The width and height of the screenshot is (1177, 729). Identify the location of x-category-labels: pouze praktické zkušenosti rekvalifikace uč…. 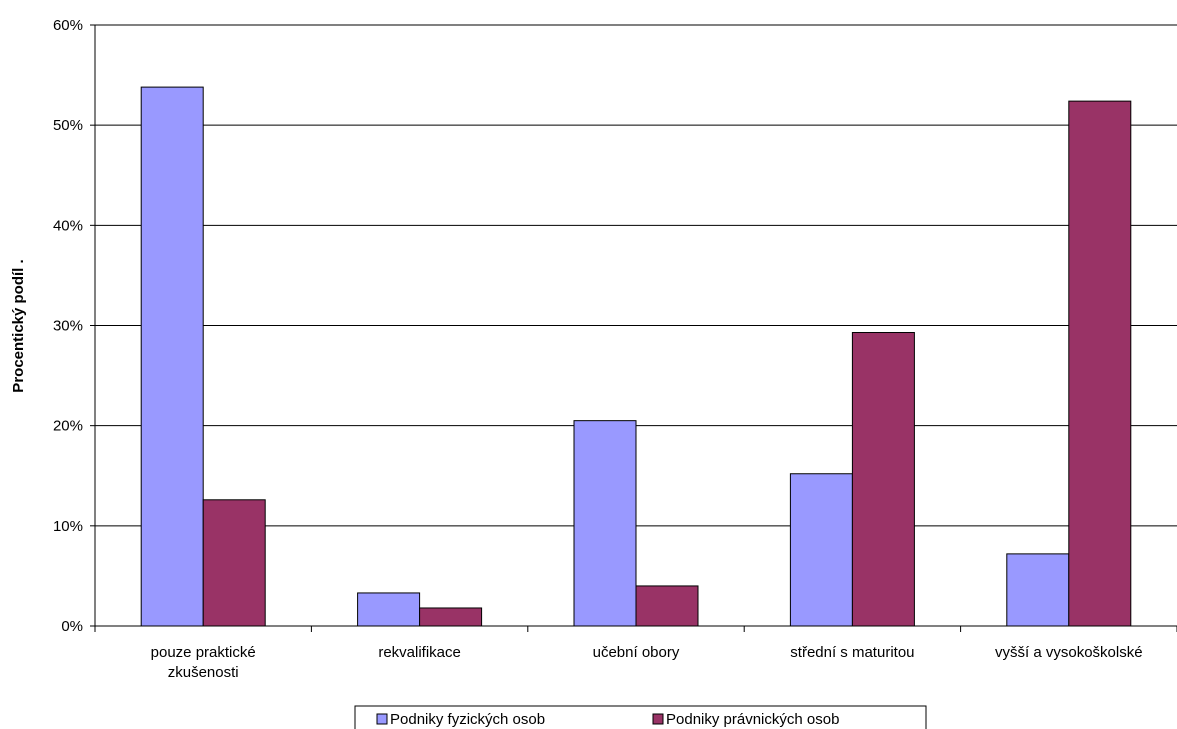
(647, 662).